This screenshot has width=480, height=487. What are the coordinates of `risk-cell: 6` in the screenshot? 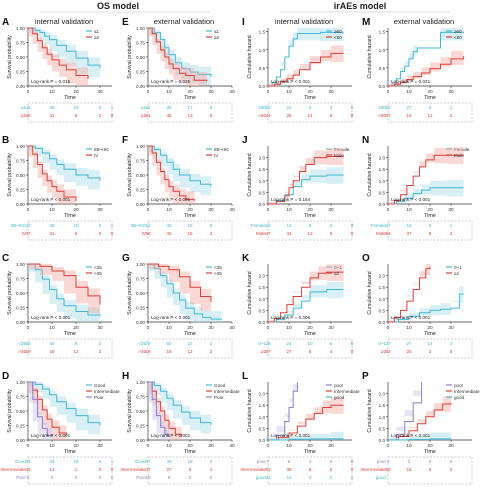 It's located at (430, 107).